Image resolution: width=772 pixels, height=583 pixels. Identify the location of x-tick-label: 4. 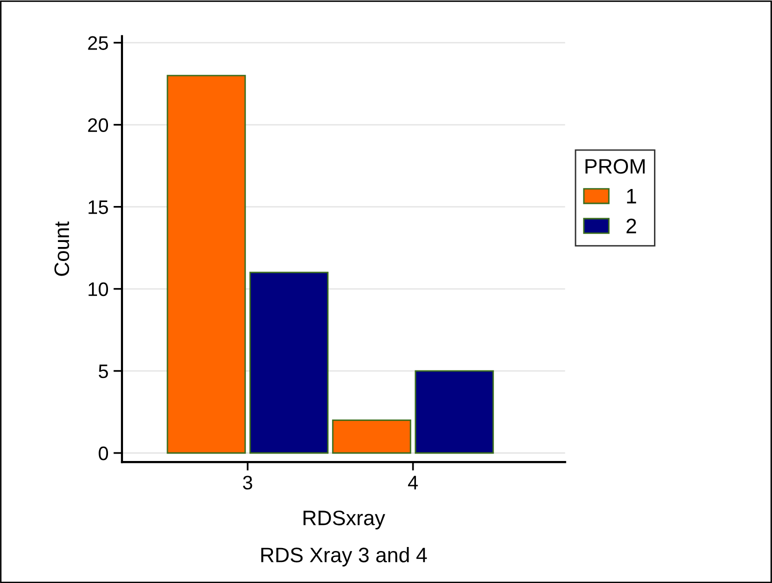
(413, 483).